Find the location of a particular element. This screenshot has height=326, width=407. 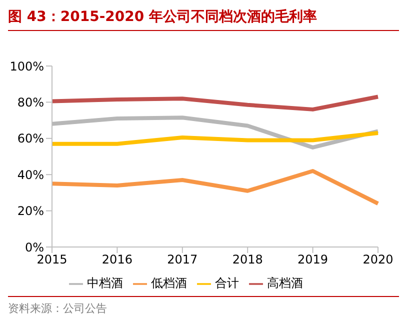

x-tick-label: 2020 is located at coordinates (378, 259).